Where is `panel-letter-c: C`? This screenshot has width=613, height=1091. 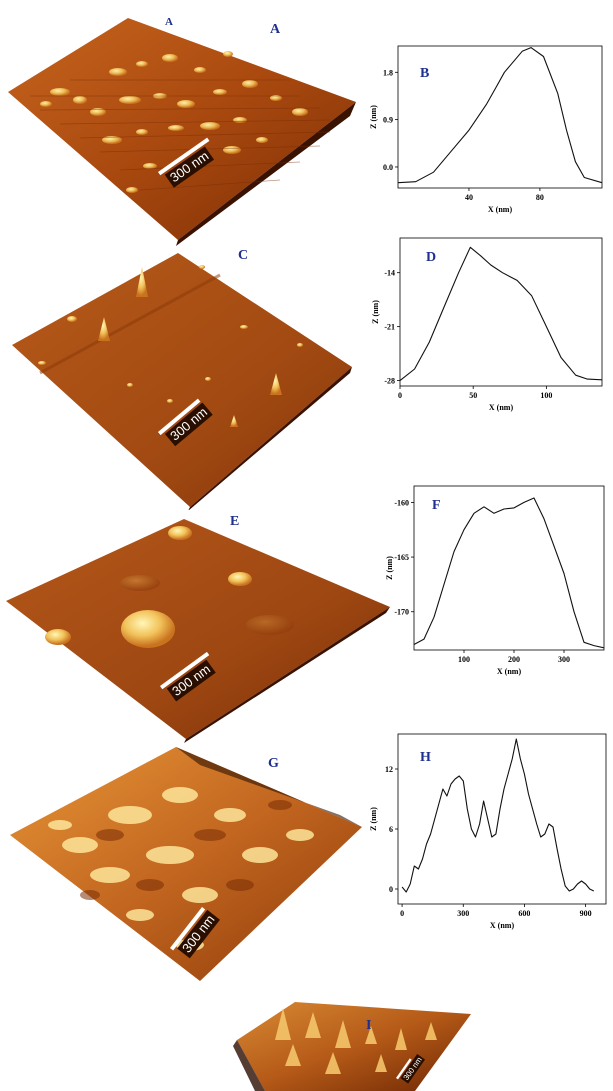 panel-letter-c: C is located at coordinates (243, 255).